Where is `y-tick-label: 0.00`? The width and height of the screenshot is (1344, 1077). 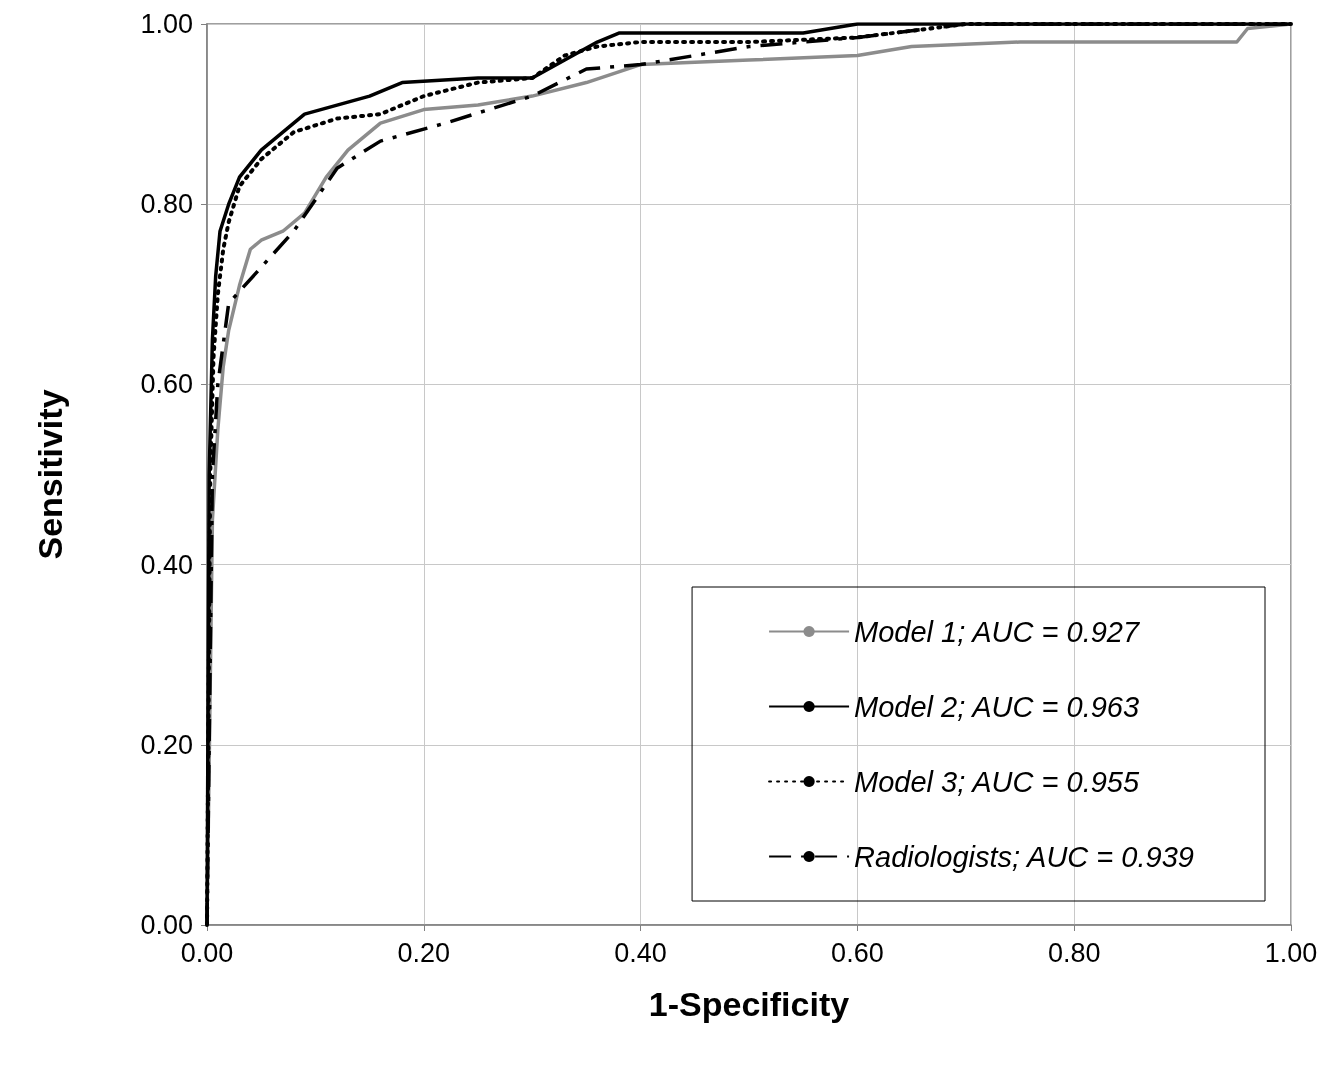 y-tick-label: 0.00 is located at coordinates (166, 925).